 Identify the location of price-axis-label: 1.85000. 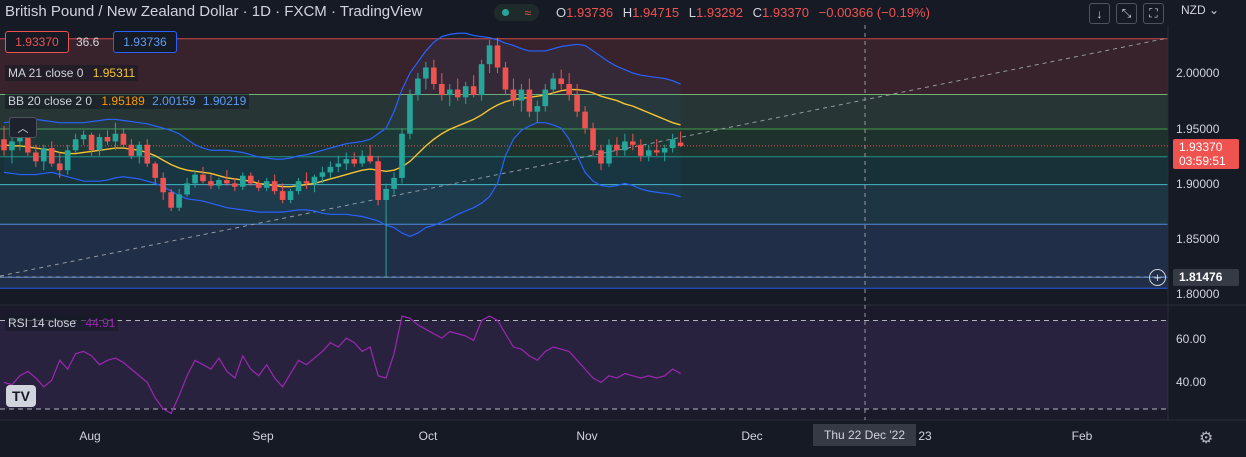
(1198, 239).